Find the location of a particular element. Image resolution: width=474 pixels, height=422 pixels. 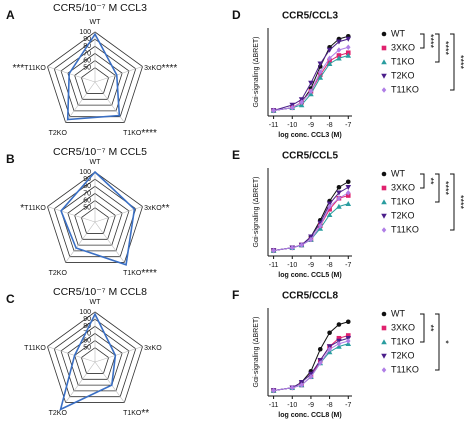

legend-label: T11KO is located at coordinates (405, 89).